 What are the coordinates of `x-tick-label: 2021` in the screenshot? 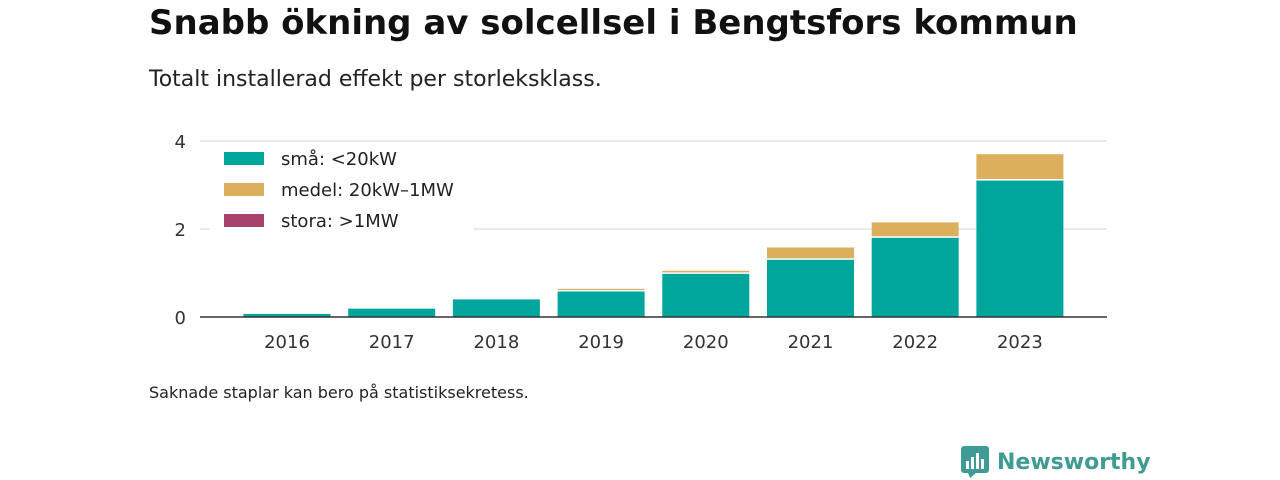 It's located at (811, 342).